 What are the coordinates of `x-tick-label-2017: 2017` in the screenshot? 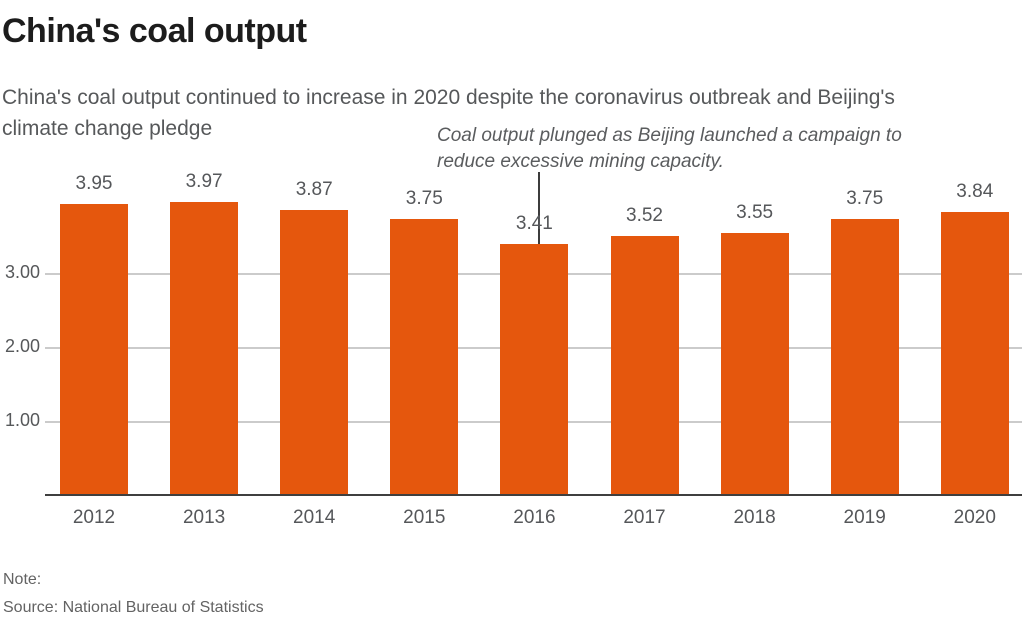 It's located at (644, 517).